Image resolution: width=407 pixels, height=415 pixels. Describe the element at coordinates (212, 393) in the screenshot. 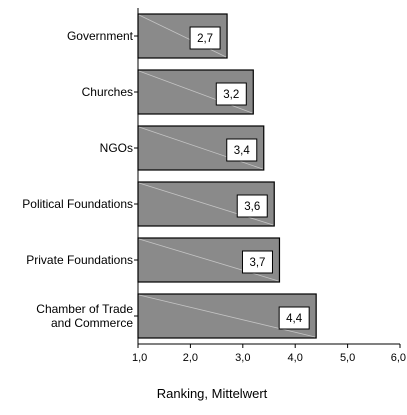

I see `x-axis-label: Ranking, Mittelwert` at that location.